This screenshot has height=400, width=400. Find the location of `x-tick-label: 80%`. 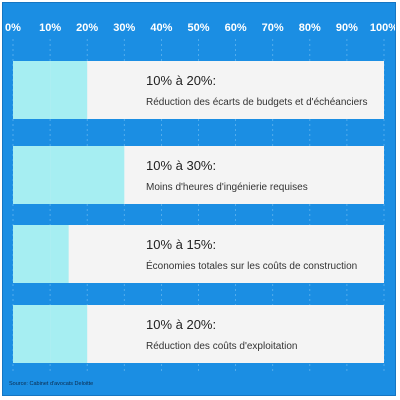

x-tick-label: 80% is located at coordinates (310, 28).